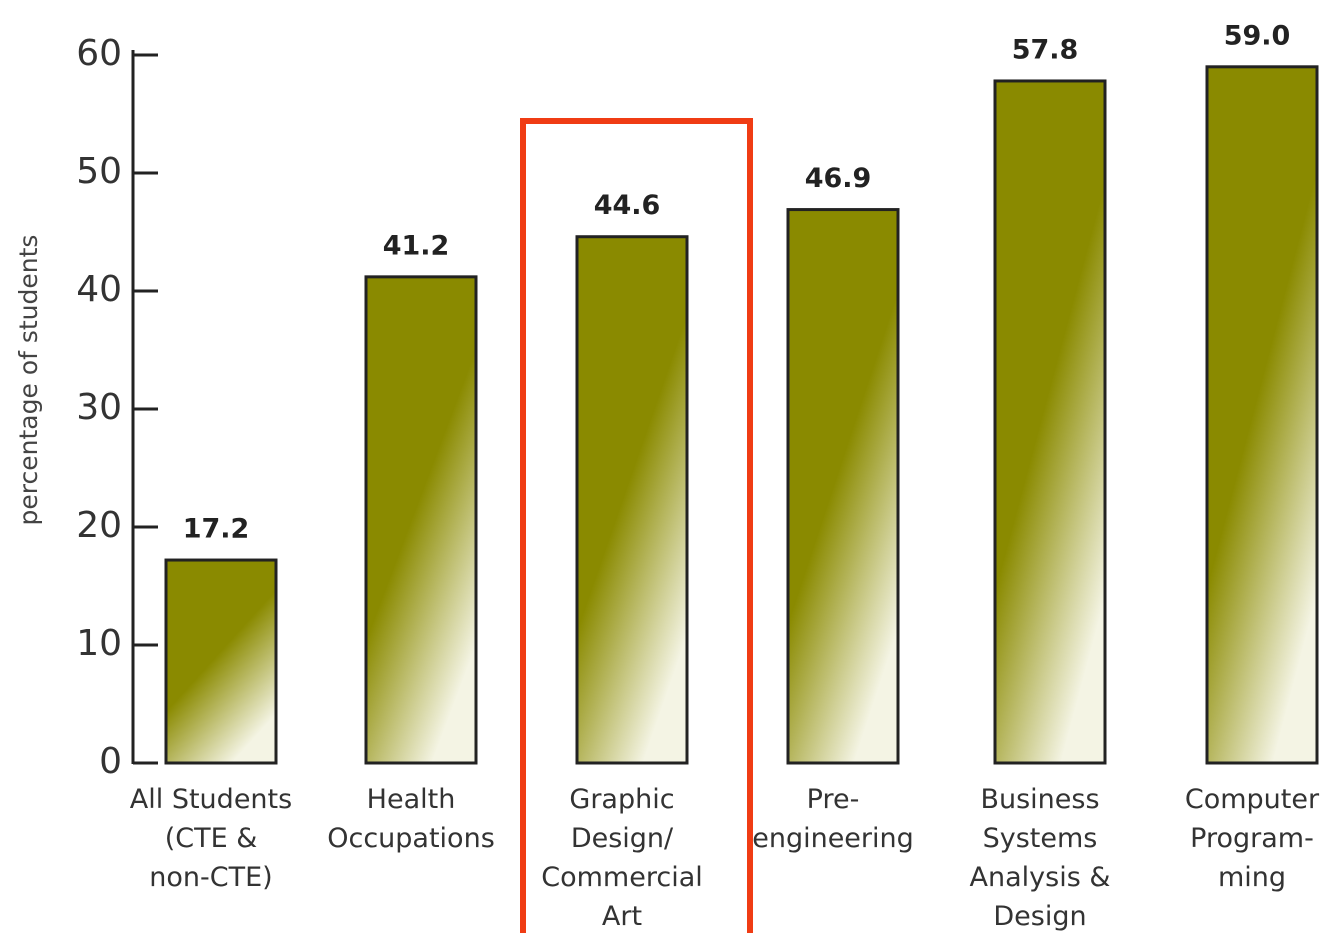 The height and width of the screenshot is (937, 1327). I want to click on y-axis-label: percentage of students, so click(28, 380).